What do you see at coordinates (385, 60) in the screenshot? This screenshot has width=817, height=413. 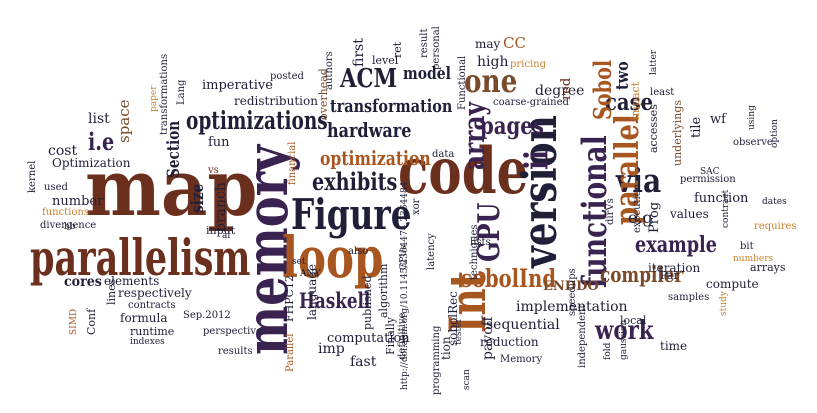 I see `word: level` at bounding box center [385, 60].